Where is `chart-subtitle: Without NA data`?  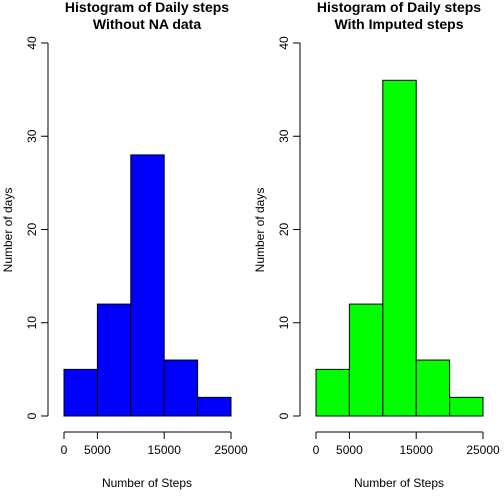 chart-subtitle: Without NA data is located at coordinates (147, 24).